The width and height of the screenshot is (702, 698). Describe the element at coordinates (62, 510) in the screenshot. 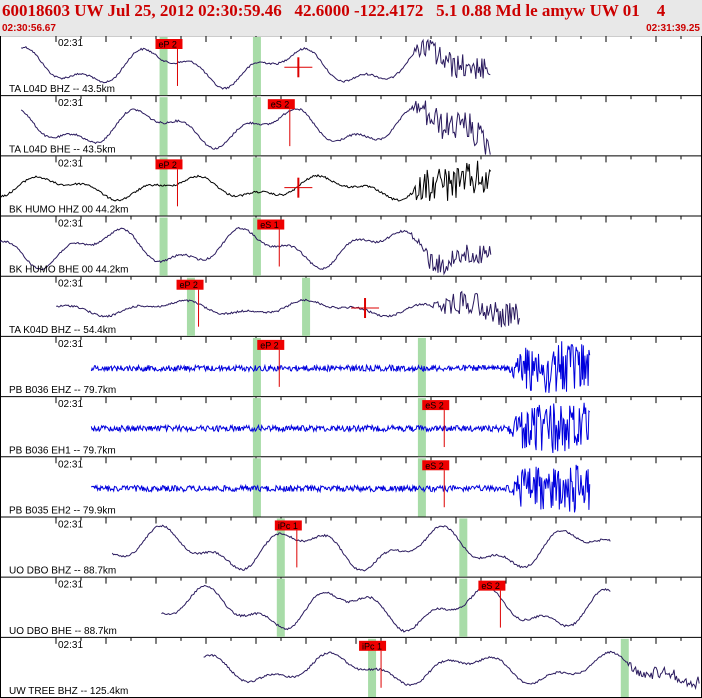

I see `station-label: PB B035 EH2 -- 79.9km` at that location.